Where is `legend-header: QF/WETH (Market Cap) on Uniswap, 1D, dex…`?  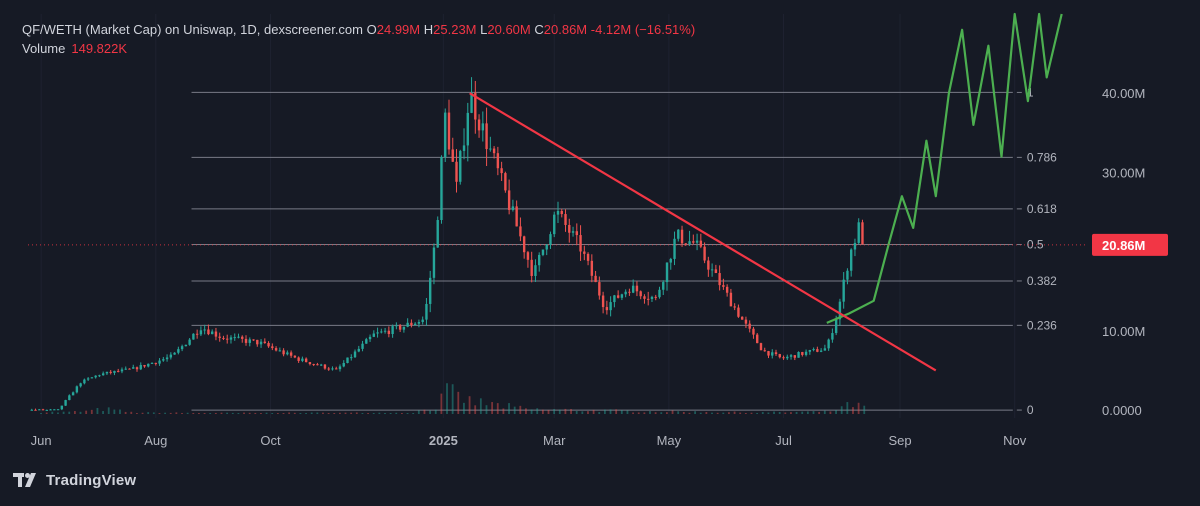
legend-header: QF/WETH (Market Cap) on Uniswap, 1D, dex… is located at coordinates (358, 29).